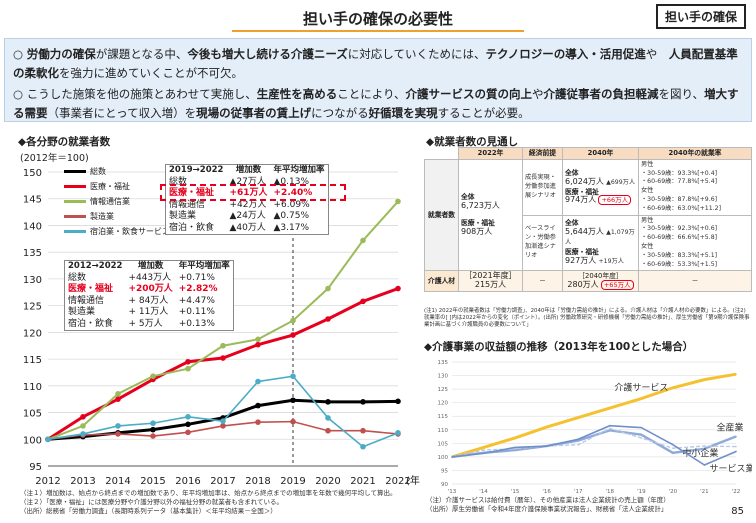 The height and width of the screenshot is (523, 756). I want to click on left-unit-label: (2012年＝100), so click(54, 158).